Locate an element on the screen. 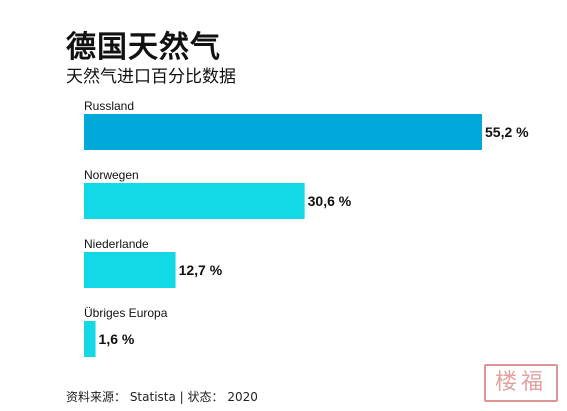 The width and height of the screenshot is (567, 411). category-label--briges-europa: Übriges Europa is located at coordinates (126, 313).